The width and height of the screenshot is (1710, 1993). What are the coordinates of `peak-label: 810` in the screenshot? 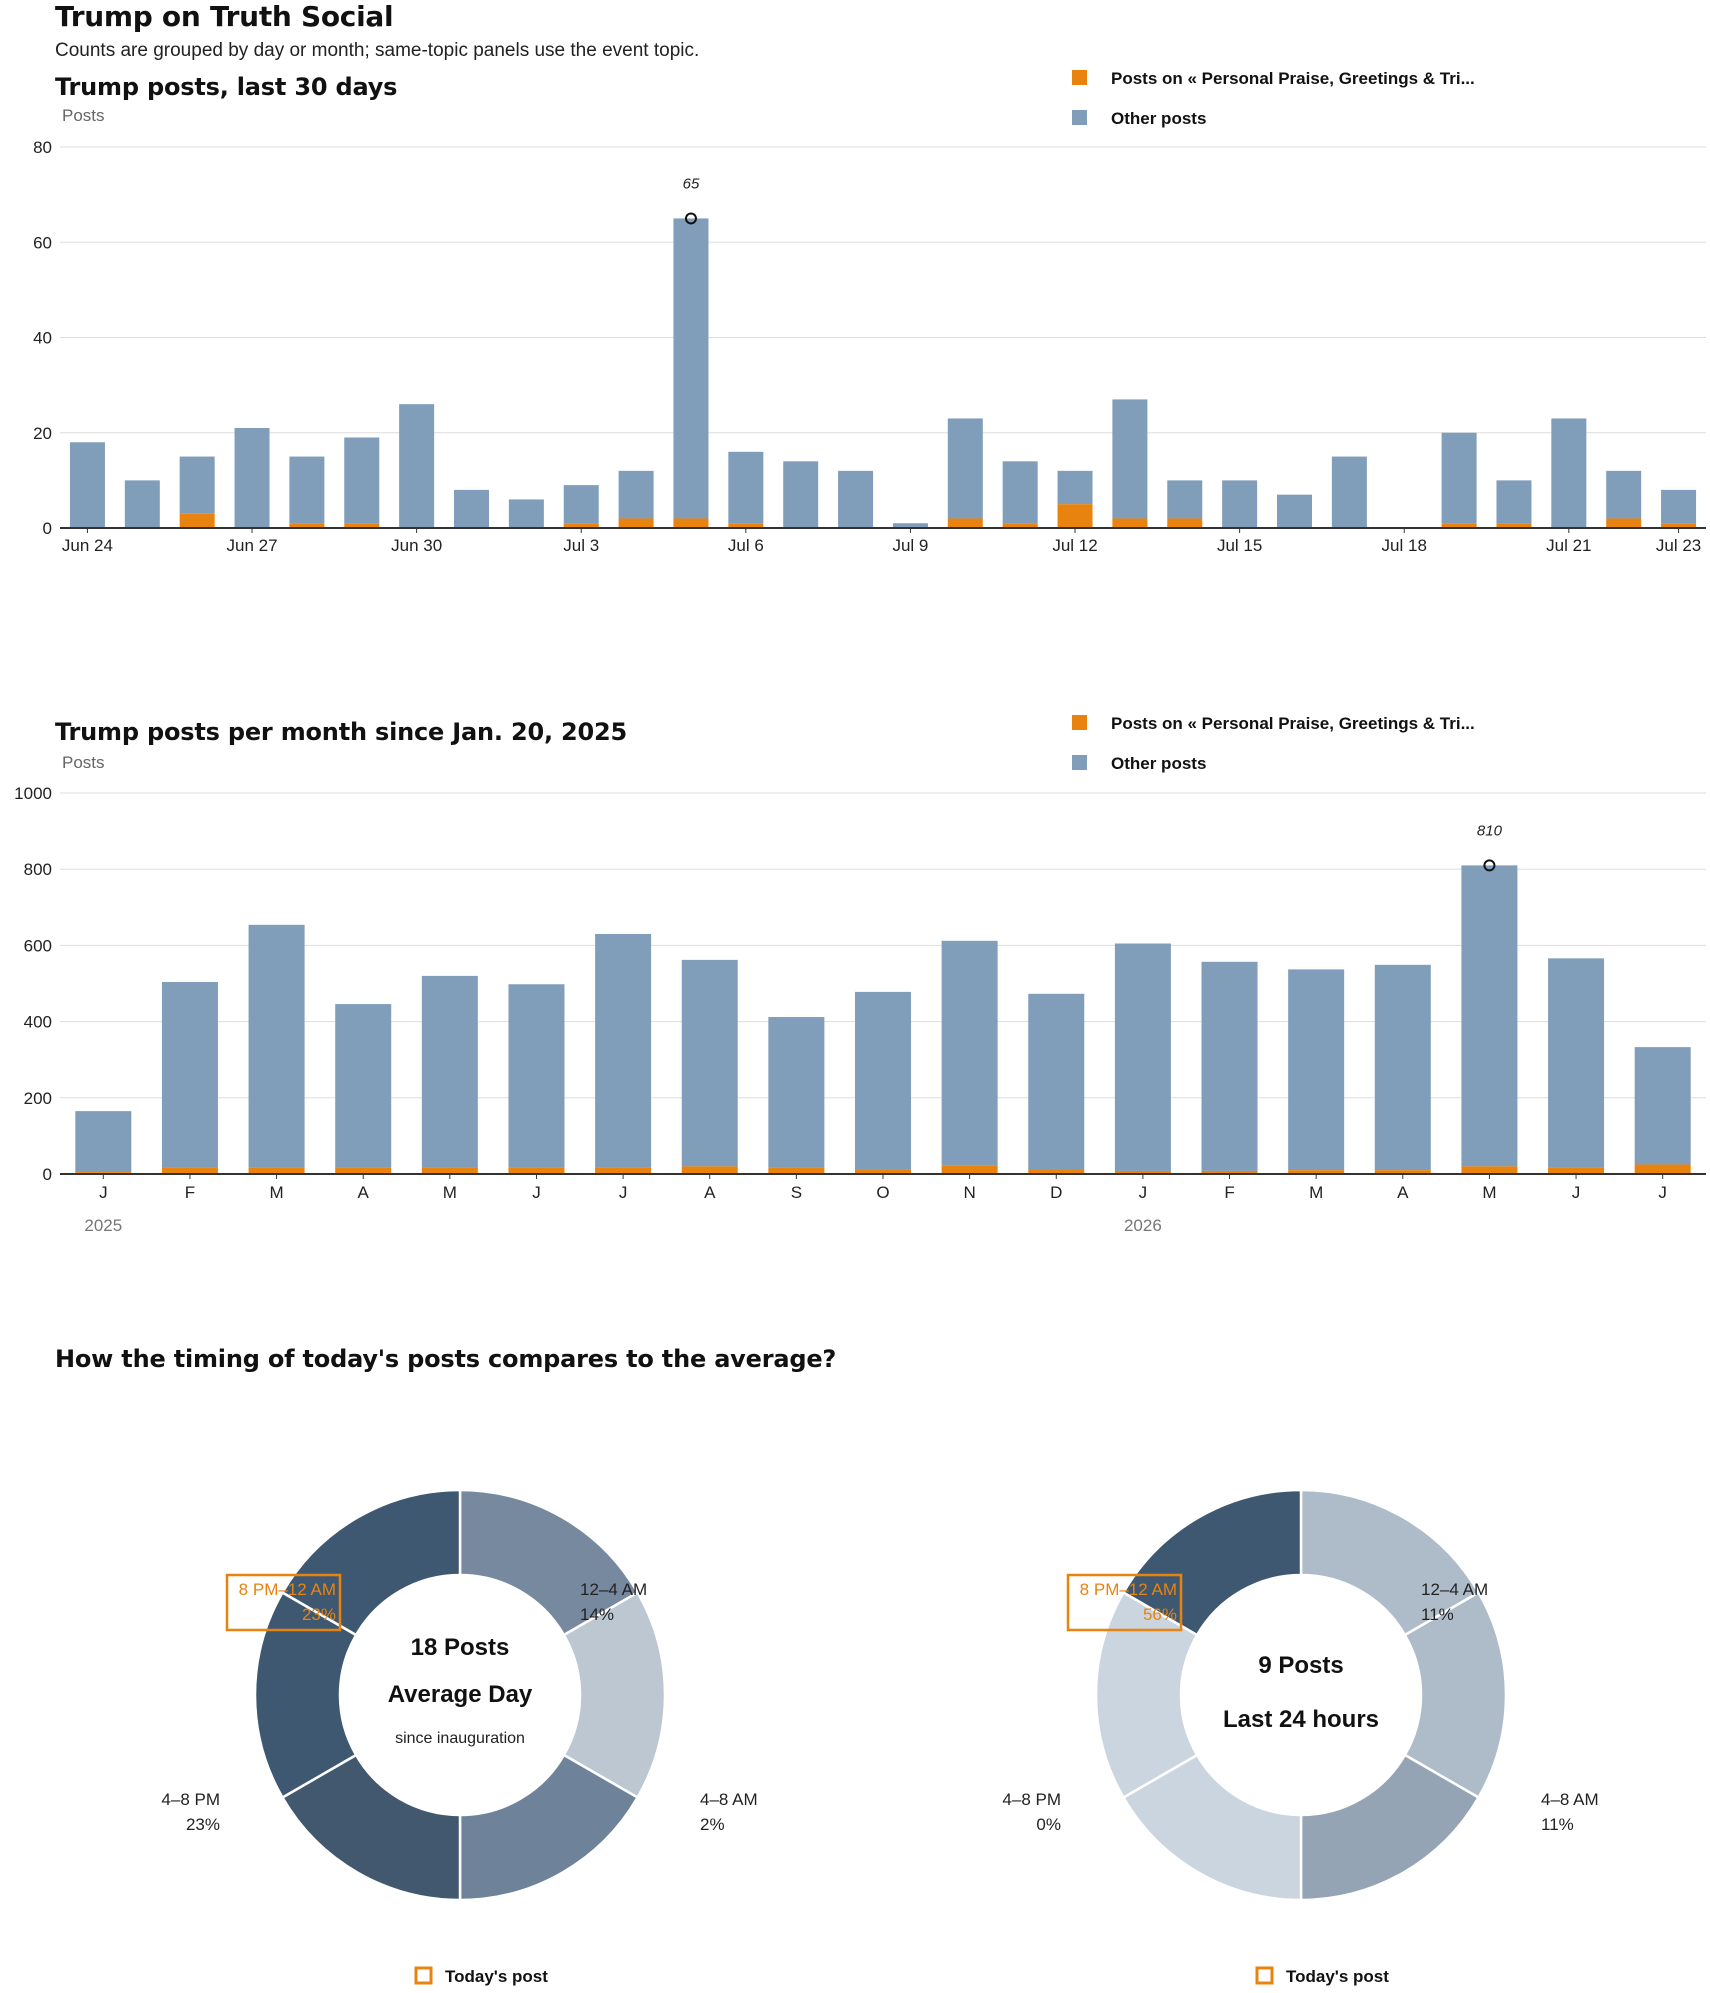 It's located at (1490, 830).